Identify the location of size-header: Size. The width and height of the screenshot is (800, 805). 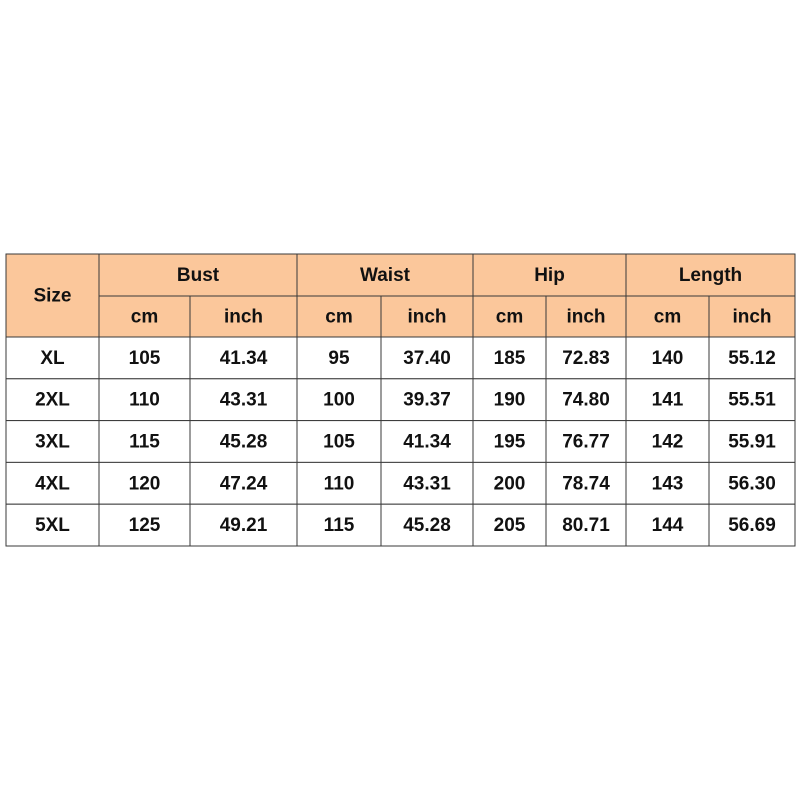
(52, 296).